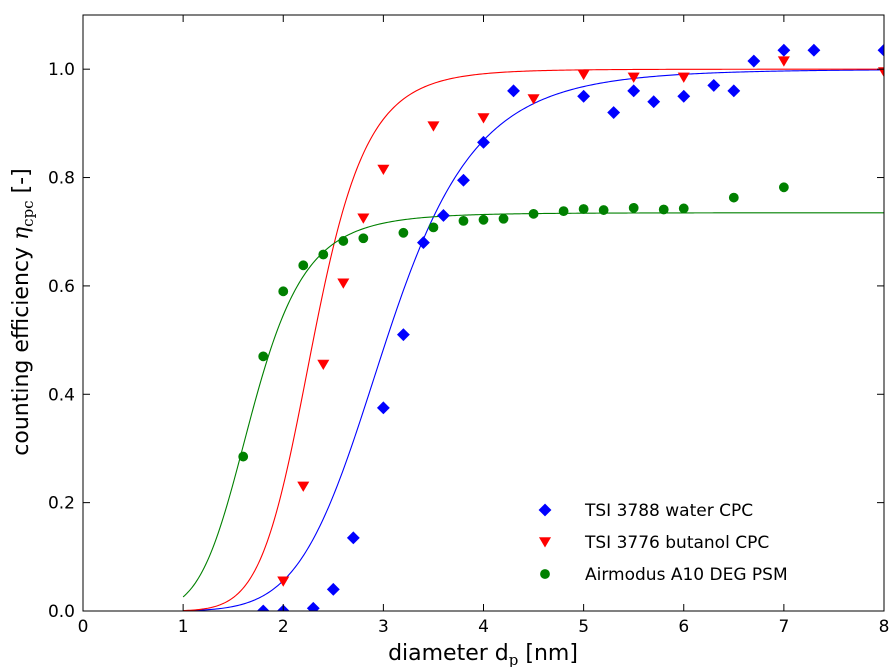 This screenshot has height=667, width=892. I want to click on x-tick-label-1: 1, so click(183, 627).